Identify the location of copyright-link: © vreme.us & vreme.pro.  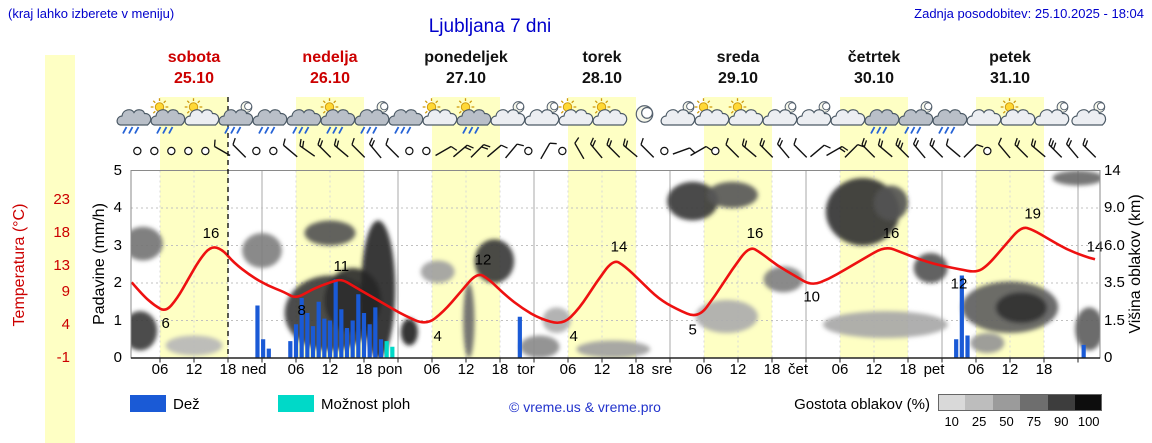
(585, 407).